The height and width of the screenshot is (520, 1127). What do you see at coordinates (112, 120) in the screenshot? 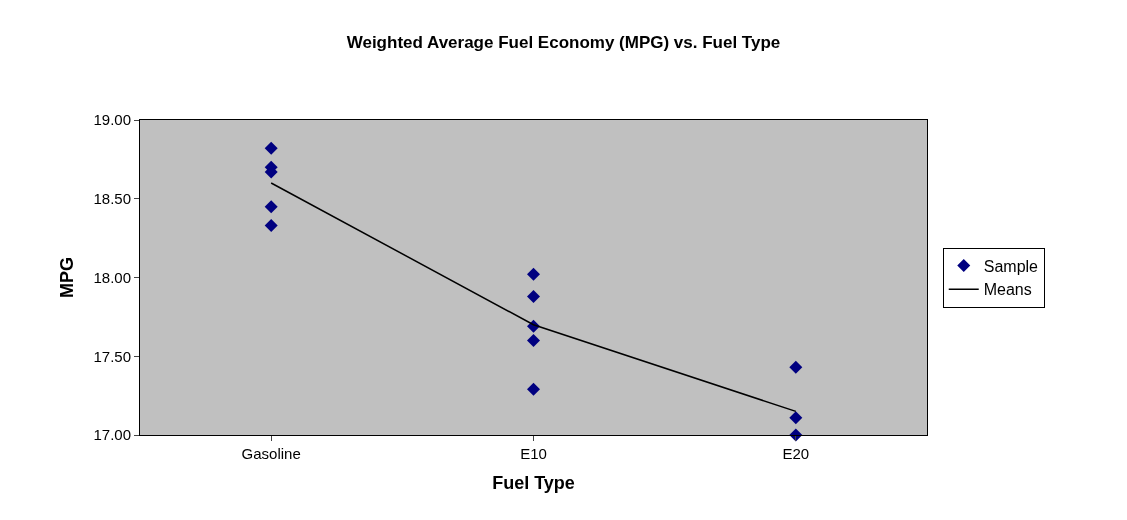
I see `y-tick-label: 19.00` at bounding box center [112, 120].